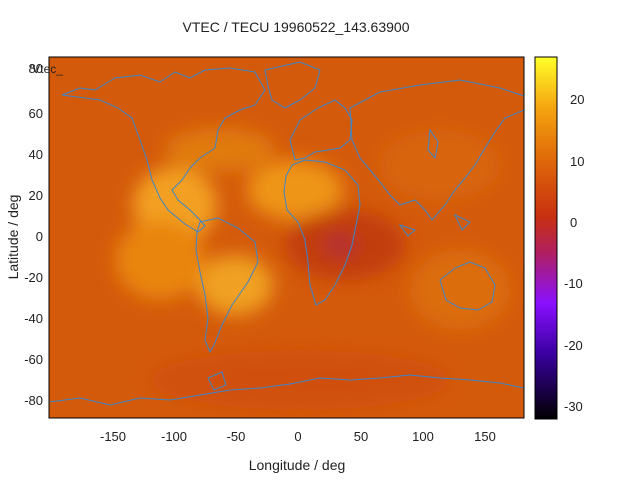 This screenshot has height=480, width=640. Describe the element at coordinates (292, 85) in the screenshot. I see `greenland-coastline` at that location.